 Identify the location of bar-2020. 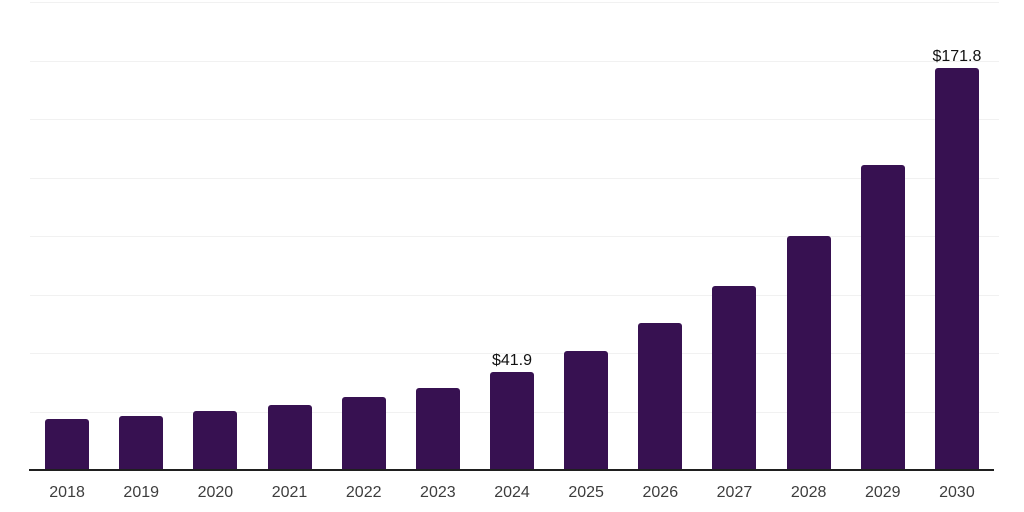
(215, 440).